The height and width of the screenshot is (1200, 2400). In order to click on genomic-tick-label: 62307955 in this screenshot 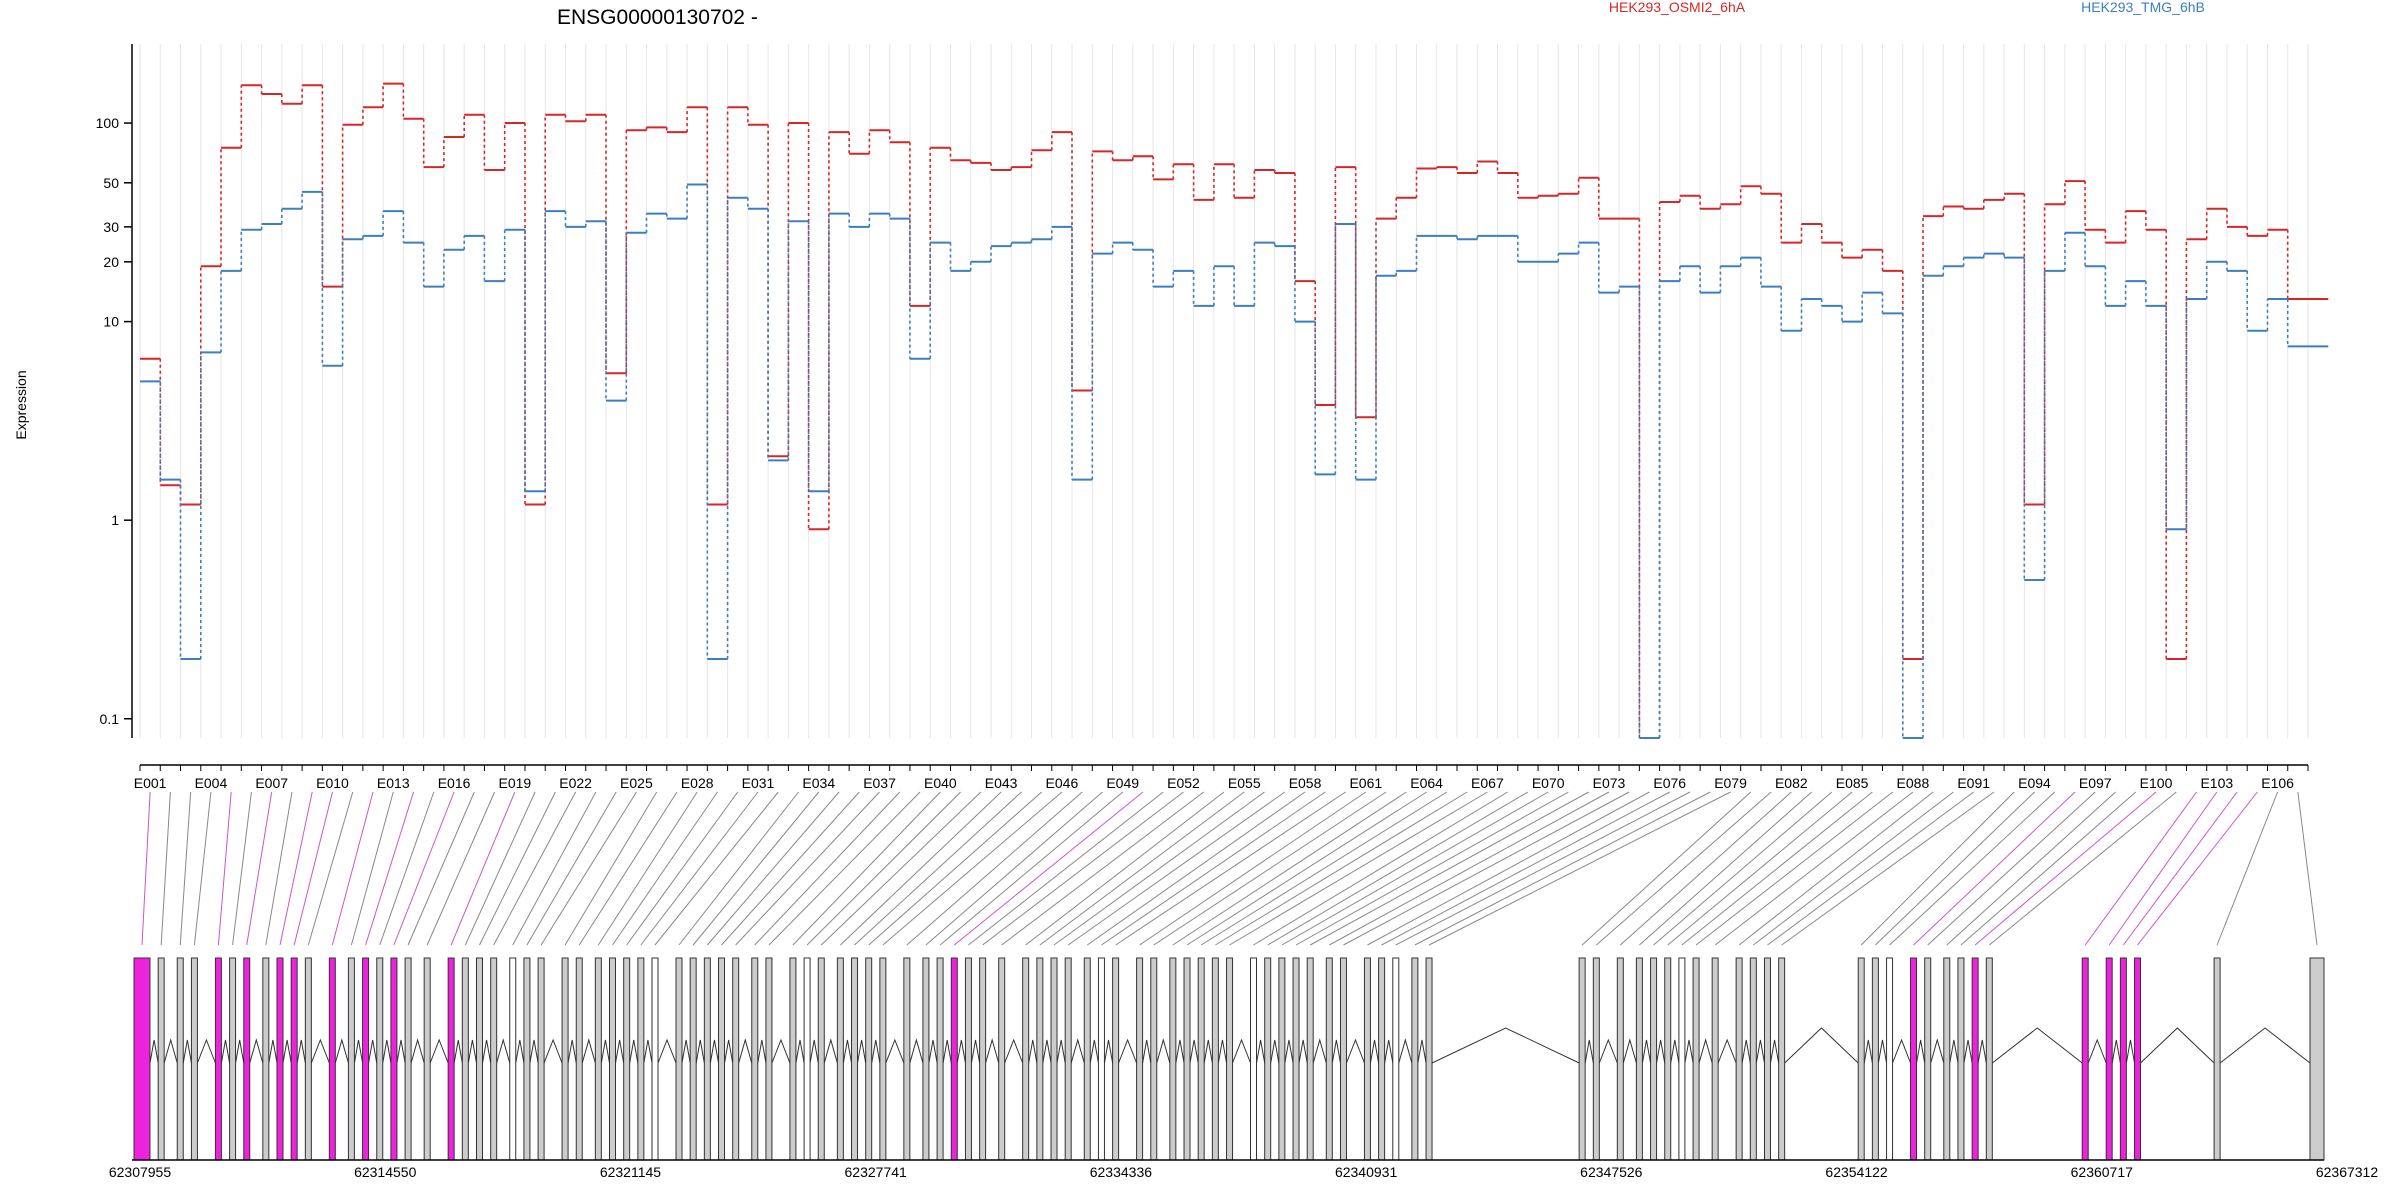, I will do `click(140, 1172)`.